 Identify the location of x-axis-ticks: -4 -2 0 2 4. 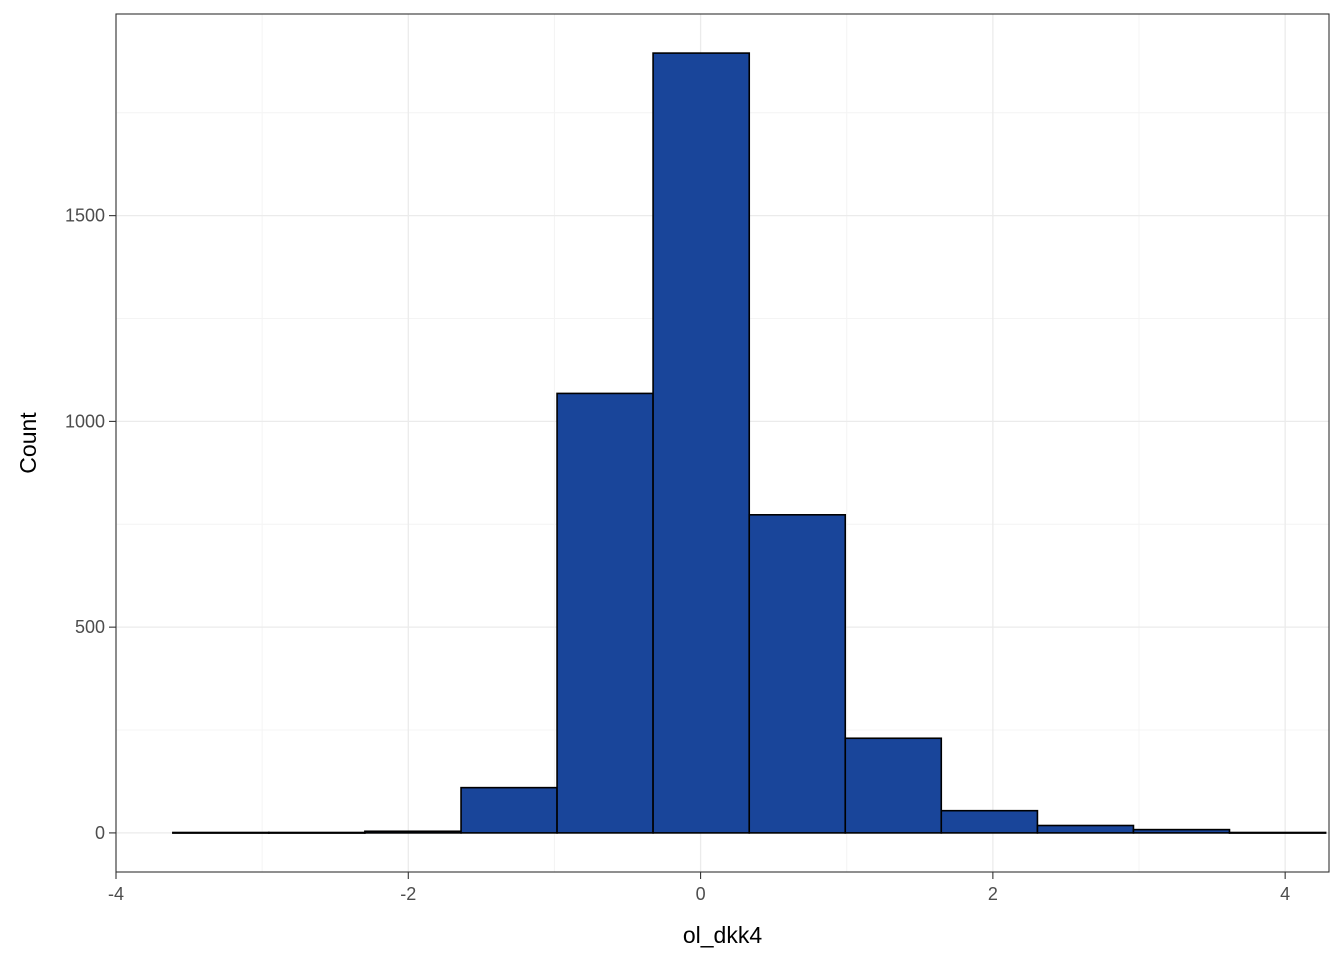
(699, 888).